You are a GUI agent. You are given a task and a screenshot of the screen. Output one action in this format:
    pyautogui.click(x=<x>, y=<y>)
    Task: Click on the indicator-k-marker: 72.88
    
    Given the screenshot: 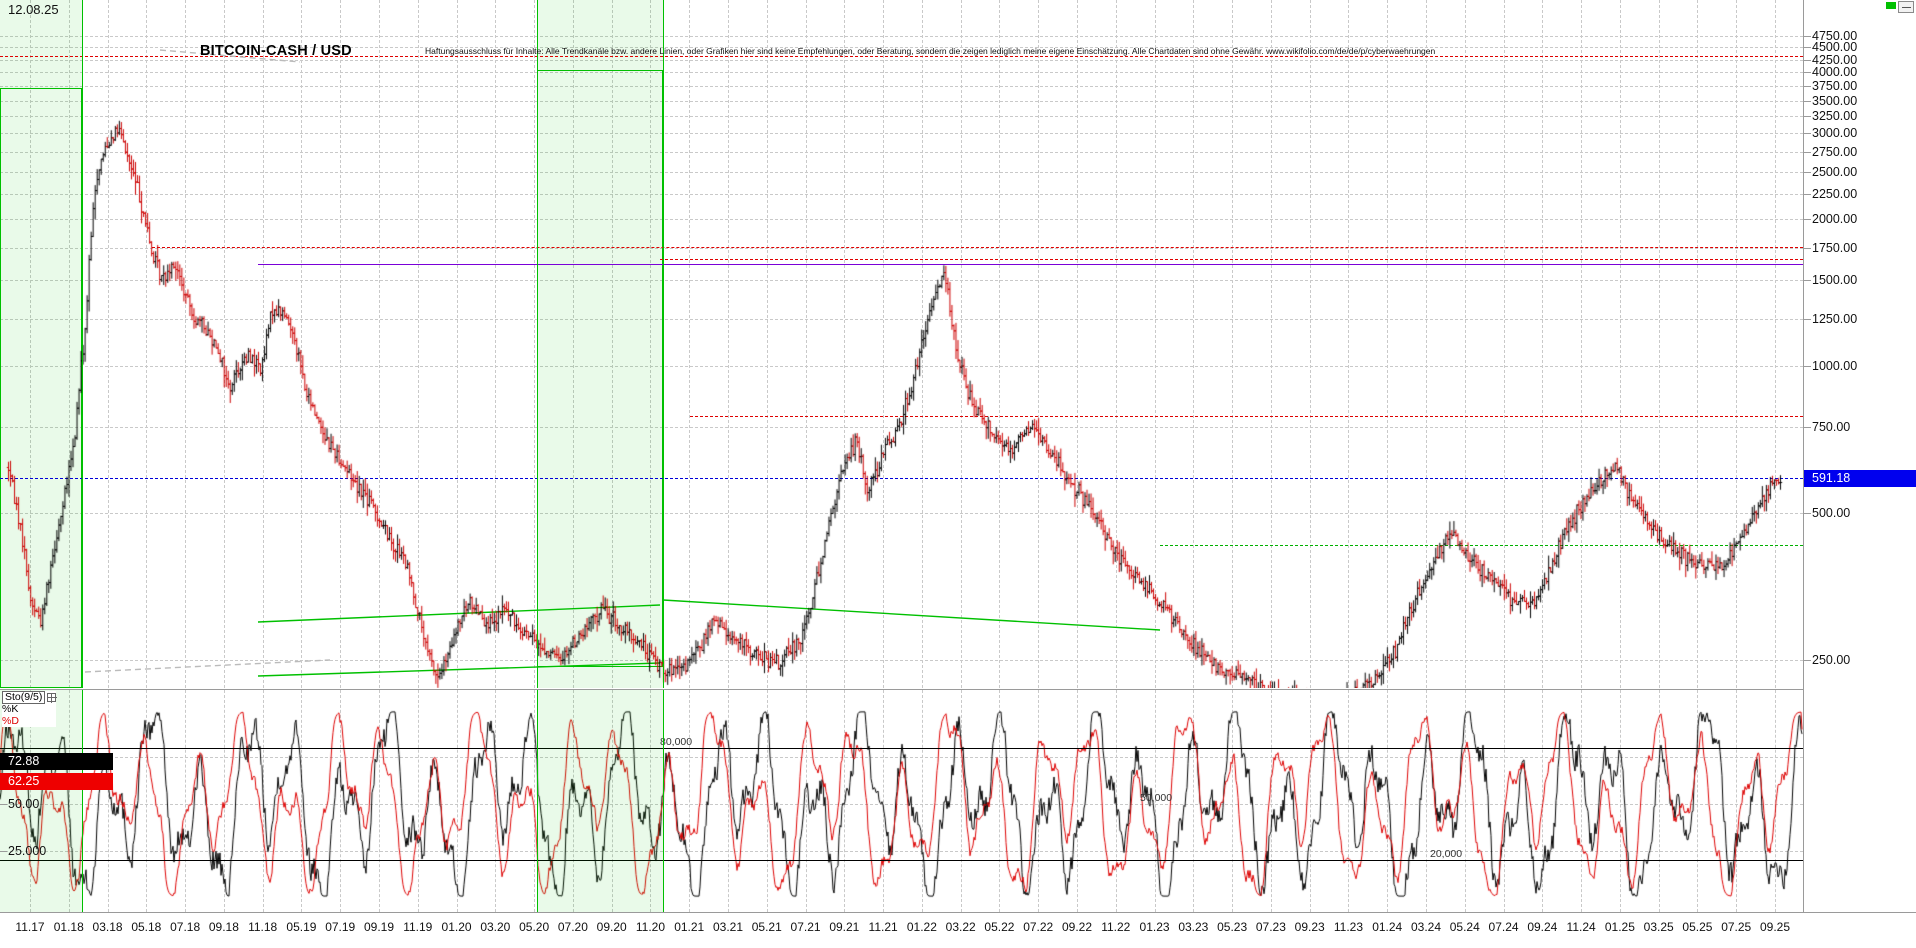 What is the action you would take?
    pyautogui.click(x=56, y=761)
    